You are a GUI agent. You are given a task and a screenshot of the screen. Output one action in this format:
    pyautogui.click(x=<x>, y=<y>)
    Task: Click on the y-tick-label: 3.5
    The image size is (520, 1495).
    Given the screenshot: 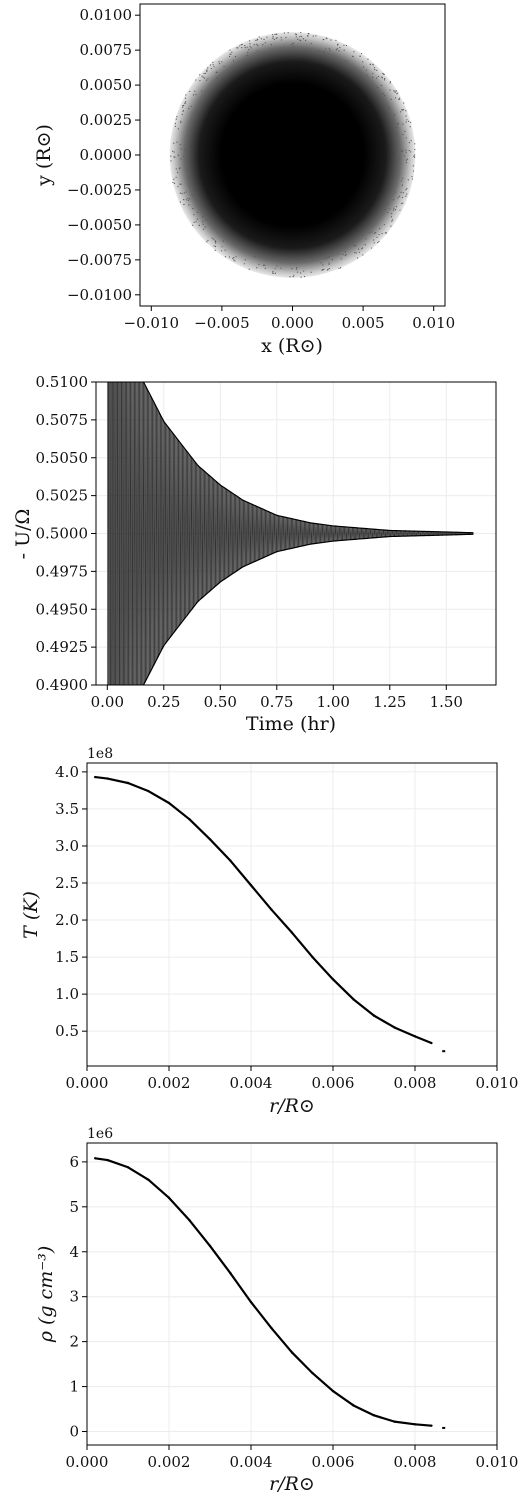 What is the action you would take?
    pyautogui.click(x=67, y=809)
    